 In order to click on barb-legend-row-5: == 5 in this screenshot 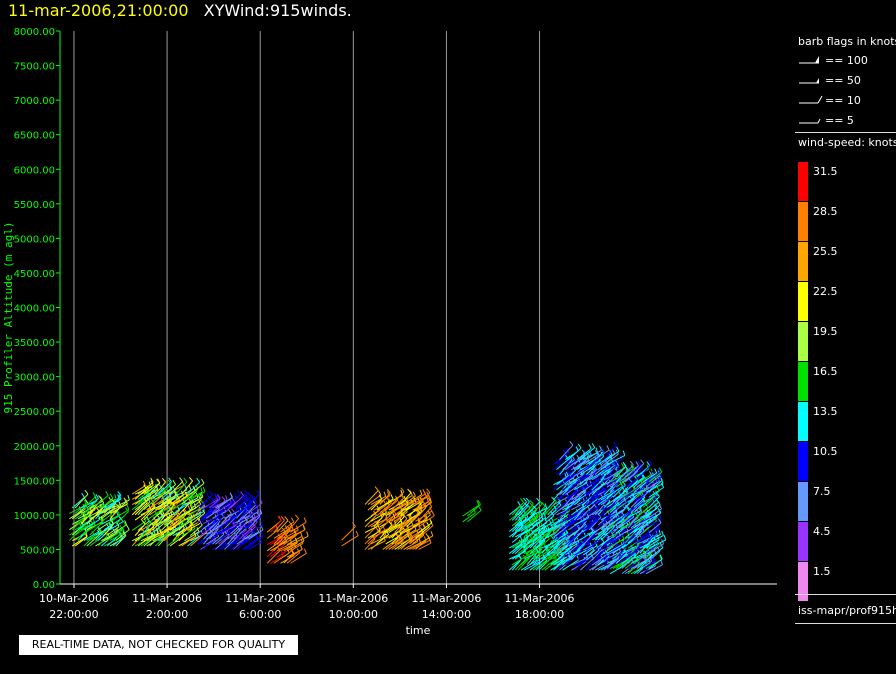, I will do `click(847, 121)`.